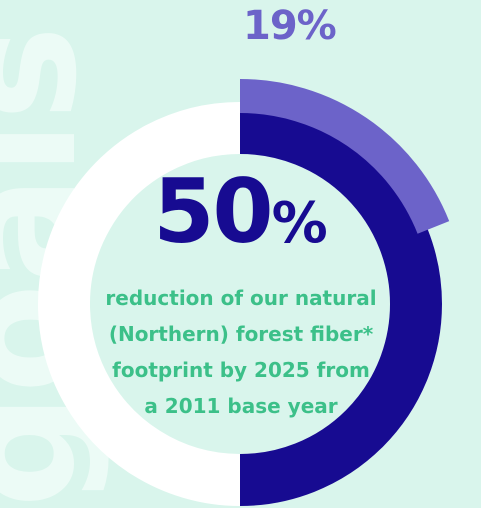 The height and width of the screenshot is (508, 481). What do you see at coordinates (241, 406) in the screenshot?
I see `caption-line-4: a 2011 base year` at bounding box center [241, 406].